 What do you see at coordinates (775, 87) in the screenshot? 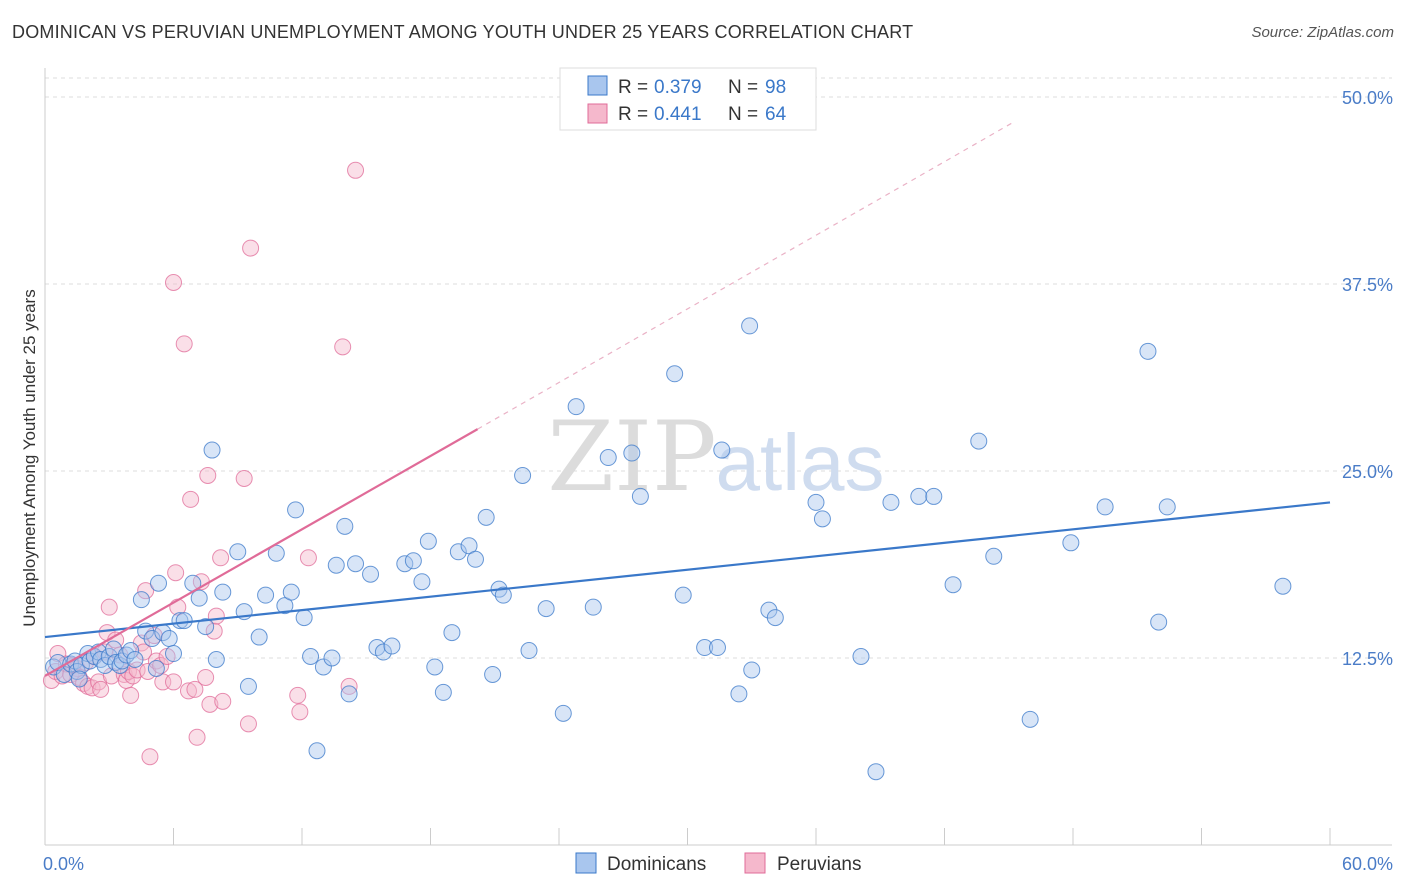
I see `legend-blue-n-value: 98` at bounding box center [775, 87].